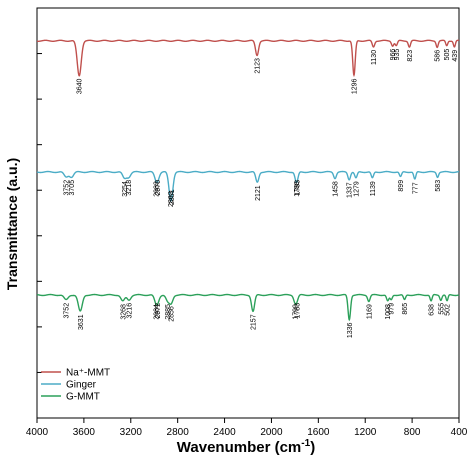 The width and height of the screenshot is (474, 464). I want to click on x-tick-label: 2000, so click(271, 432).